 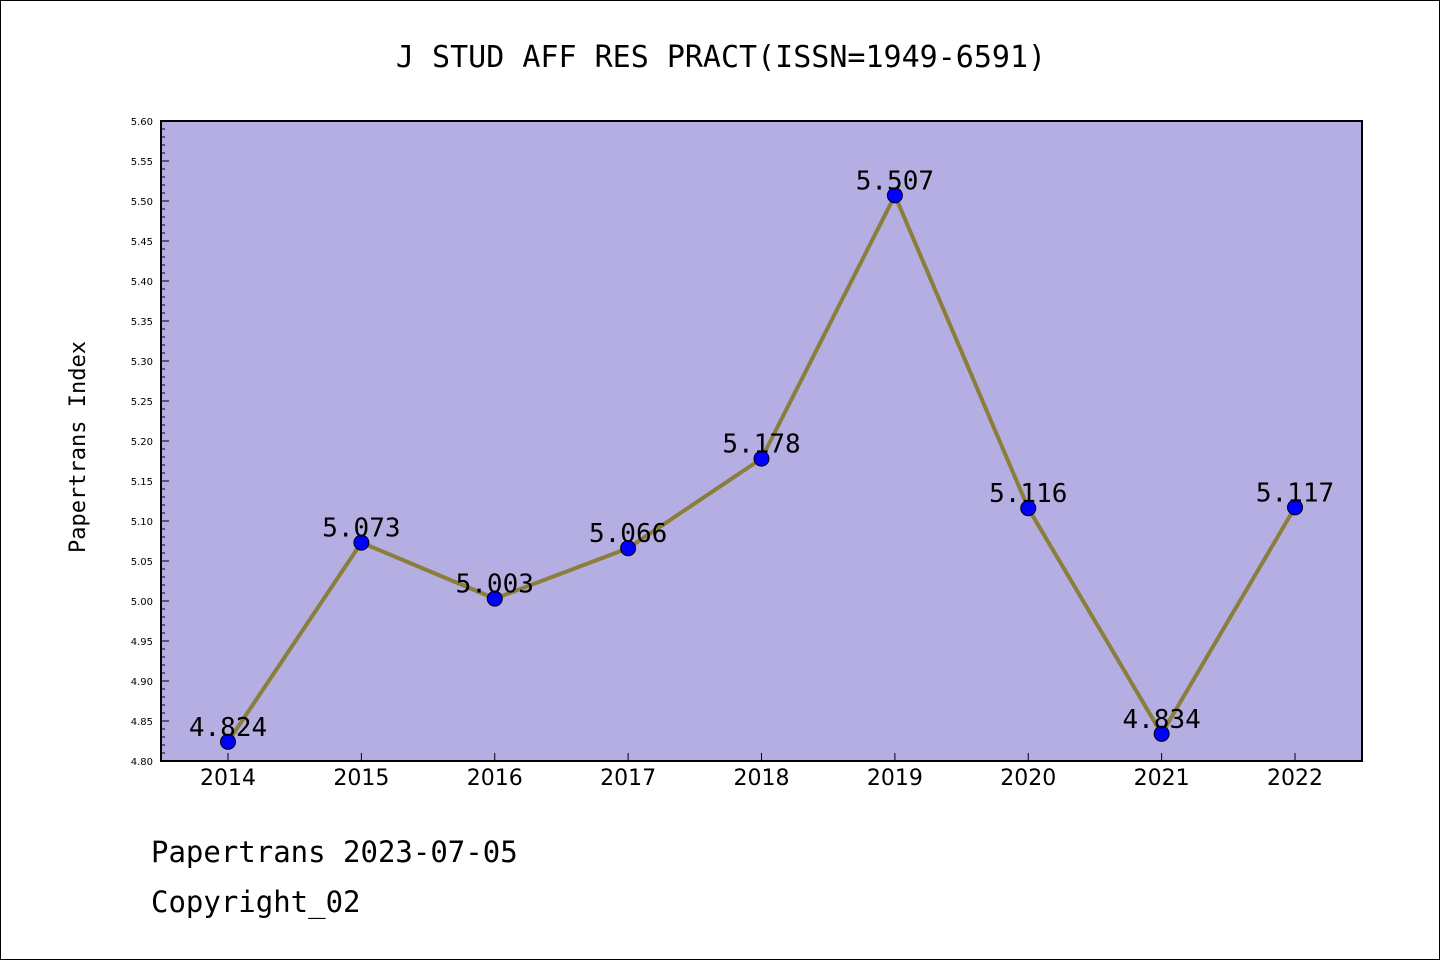 What do you see at coordinates (761, 445) in the screenshot?
I see `data-label: 5.178` at bounding box center [761, 445].